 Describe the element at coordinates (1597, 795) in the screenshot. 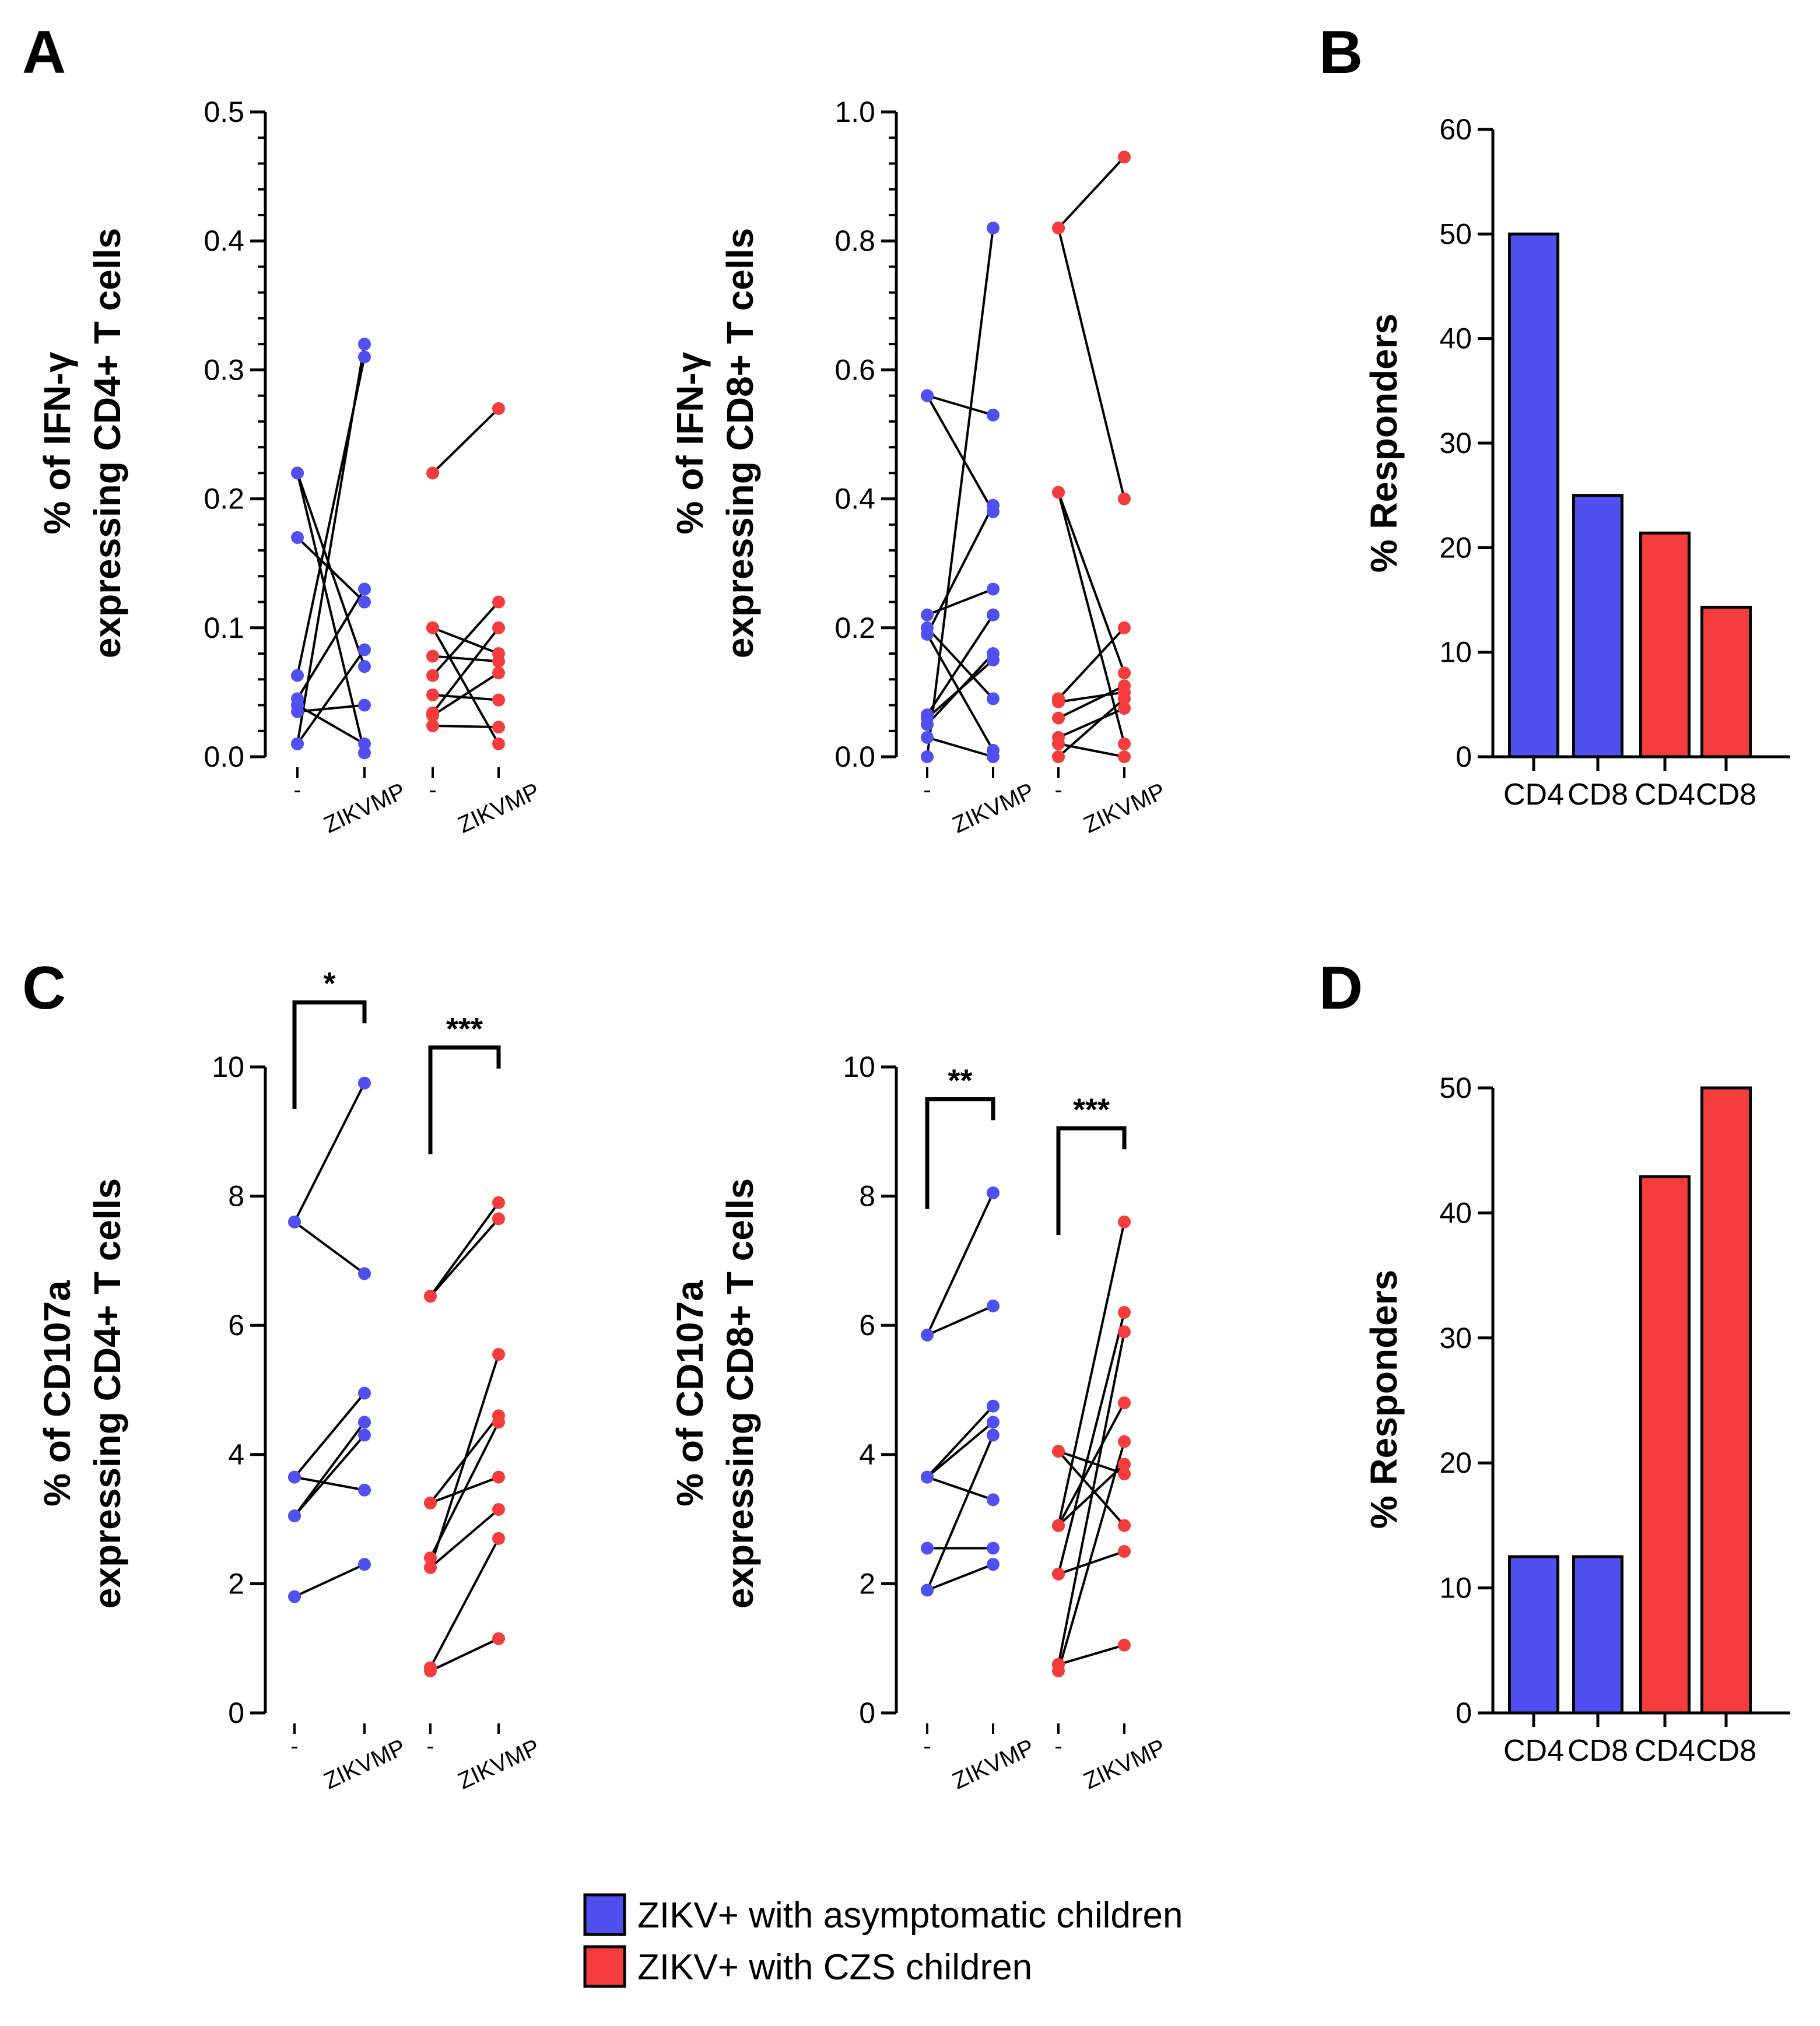

I see `x-tick-label: CD8` at that location.